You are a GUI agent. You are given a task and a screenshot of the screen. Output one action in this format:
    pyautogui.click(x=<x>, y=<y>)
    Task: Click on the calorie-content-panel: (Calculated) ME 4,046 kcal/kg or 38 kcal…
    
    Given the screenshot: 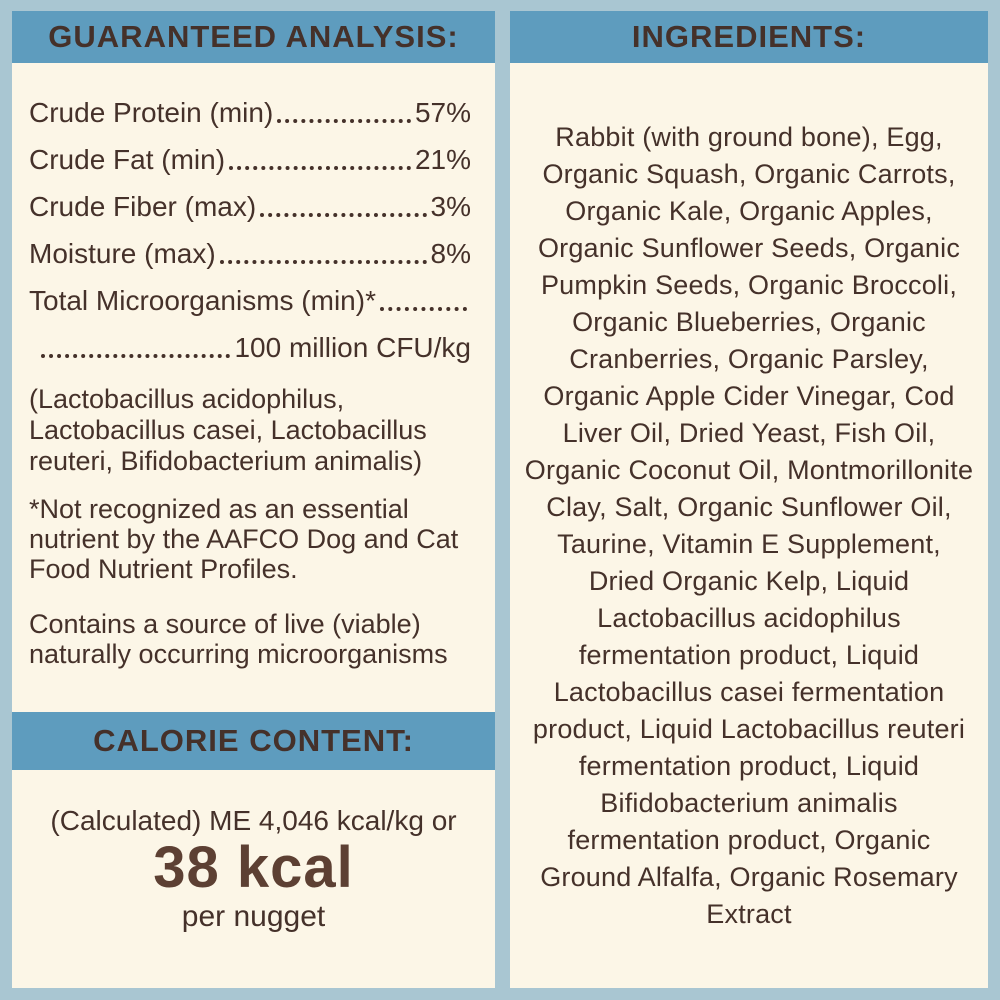 What is the action you would take?
    pyautogui.click(x=253, y=879)
    